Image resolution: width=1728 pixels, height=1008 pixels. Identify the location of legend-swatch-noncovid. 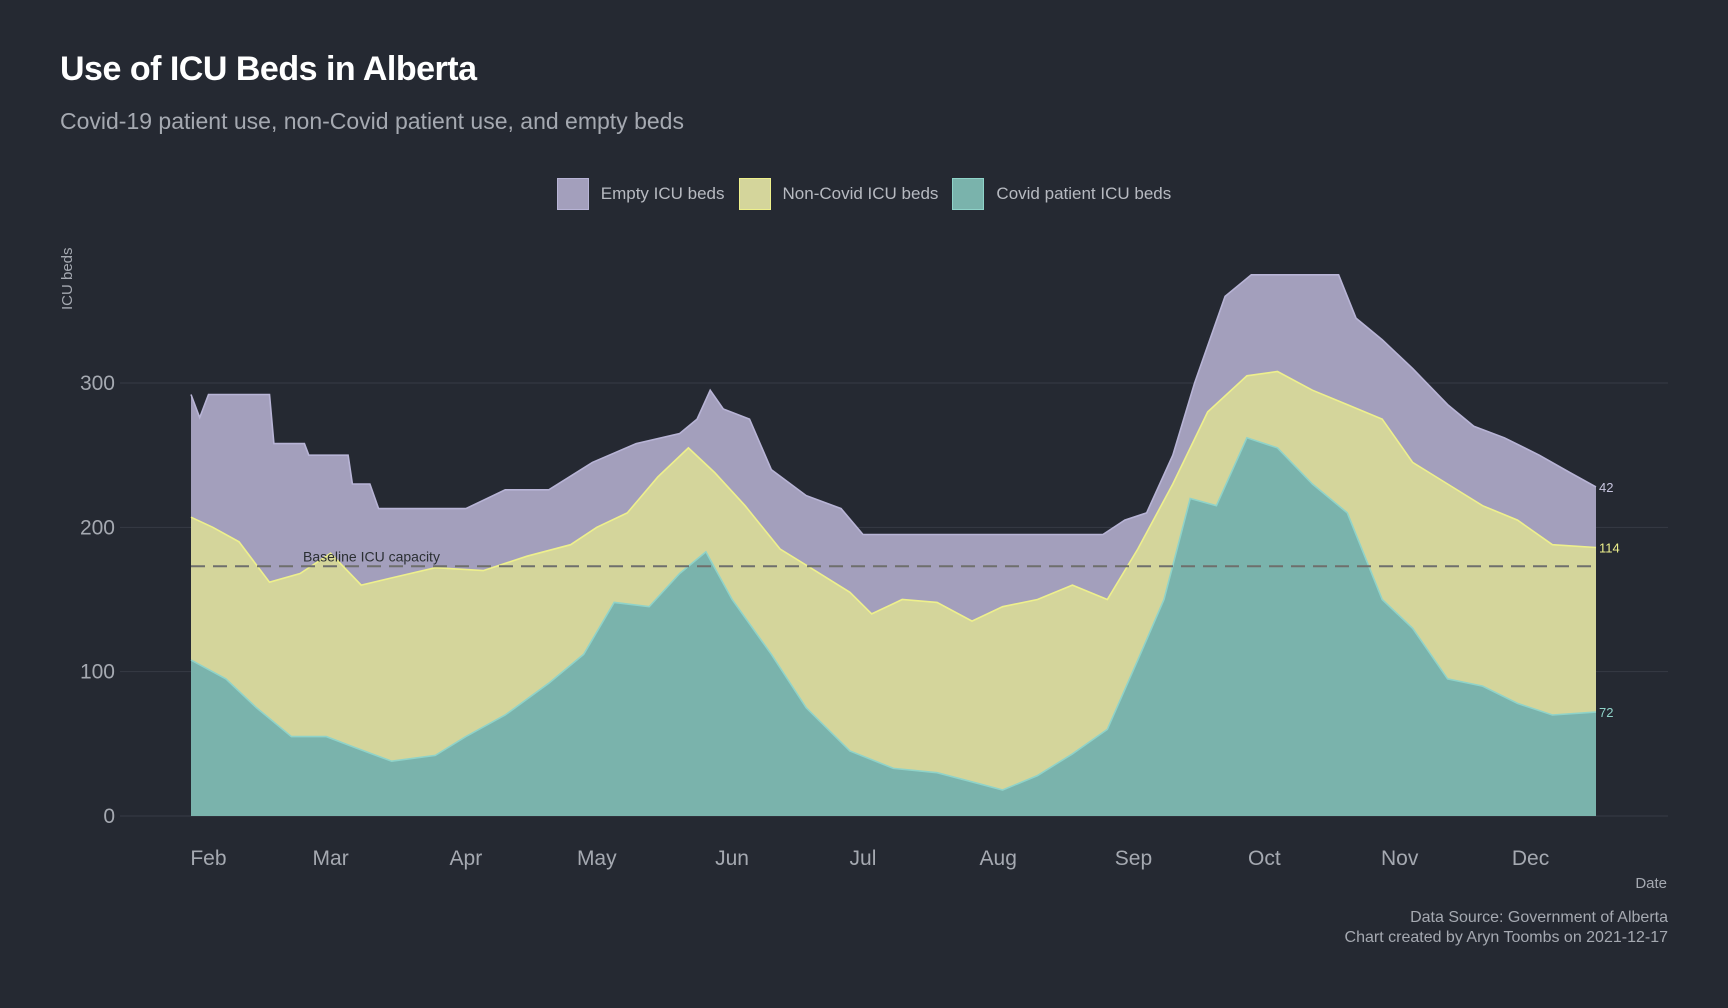
(754, 194).